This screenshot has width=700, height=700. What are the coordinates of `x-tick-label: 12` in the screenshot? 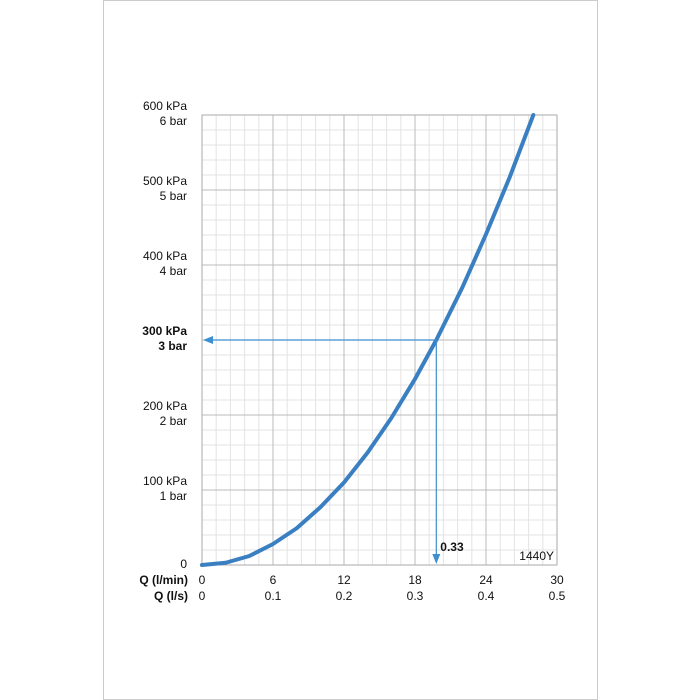 It's located at (344, 580).